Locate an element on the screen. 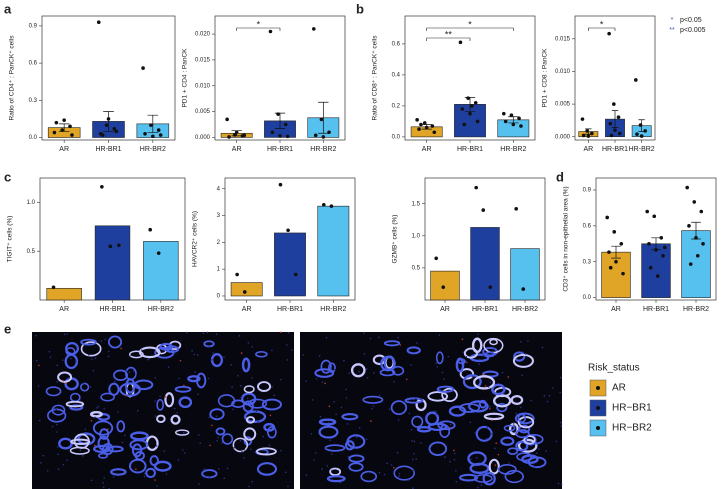 The image size is (722, 489). significance-bracket is located at coordinates (258, 29).